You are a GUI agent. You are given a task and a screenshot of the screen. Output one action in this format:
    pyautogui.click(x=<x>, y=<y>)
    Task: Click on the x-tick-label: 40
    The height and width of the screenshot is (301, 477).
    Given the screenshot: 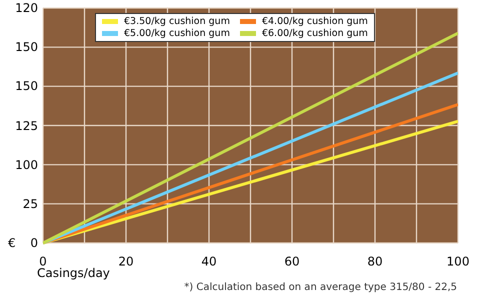 What is the action you would take?
    pyautogui.click(x=209, y=261)
    